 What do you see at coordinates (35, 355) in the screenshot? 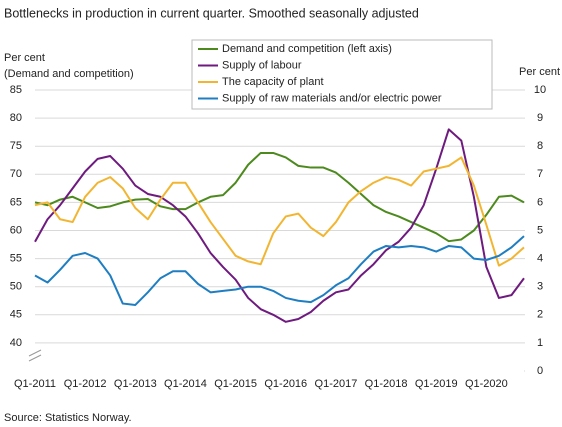
I see `axis-break` at bounding box center [35, 355].